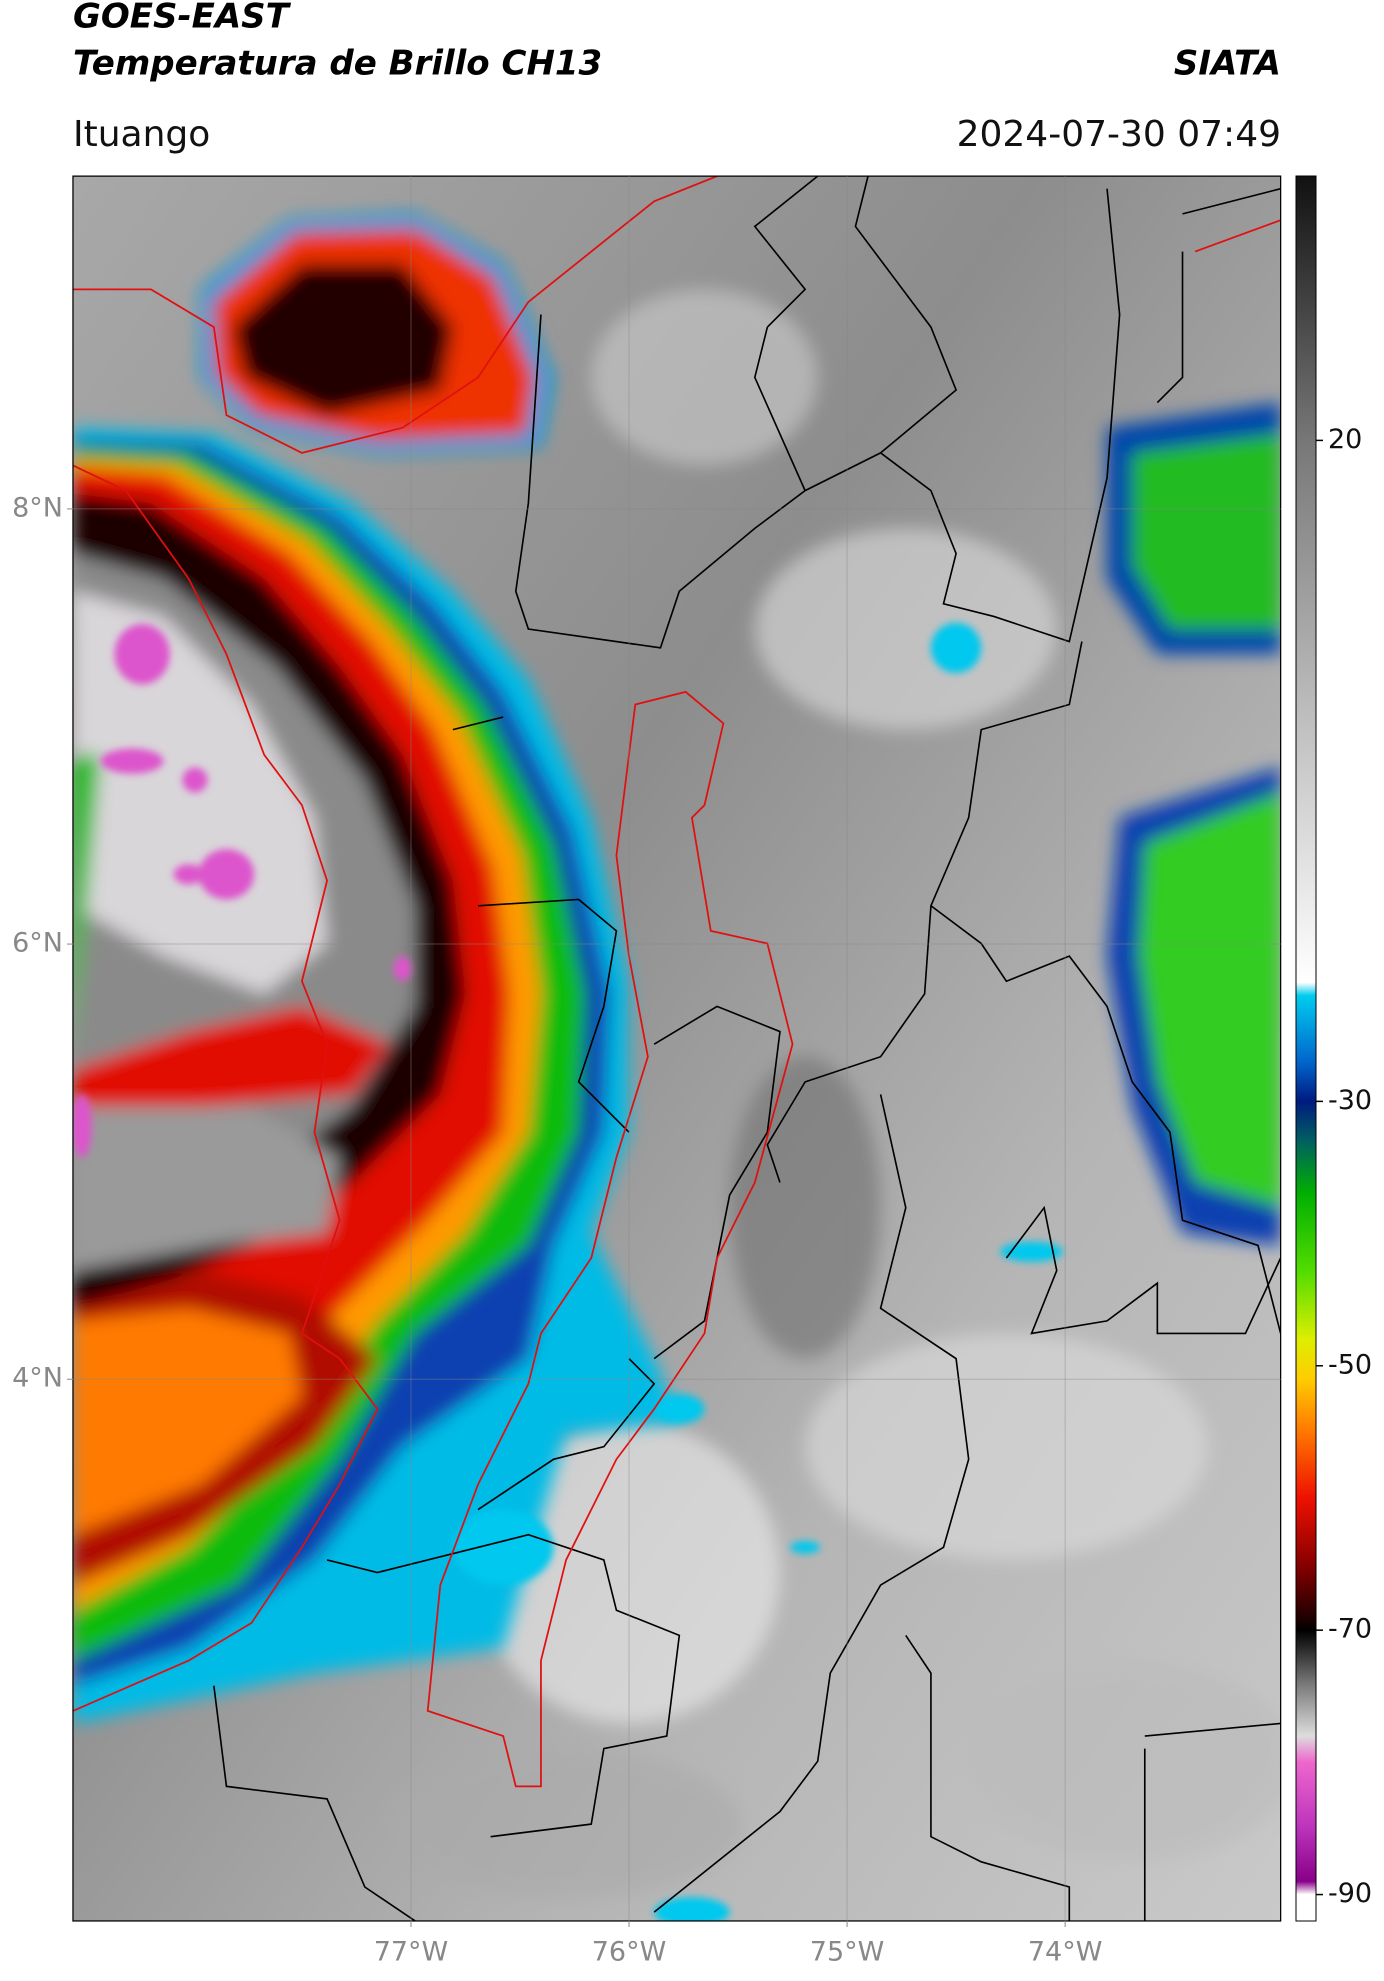  What do you see at coordinates (847, 1952) in the screenshot?
I see `x-tick-label: 75°W` at bounding box center [847, 1952].